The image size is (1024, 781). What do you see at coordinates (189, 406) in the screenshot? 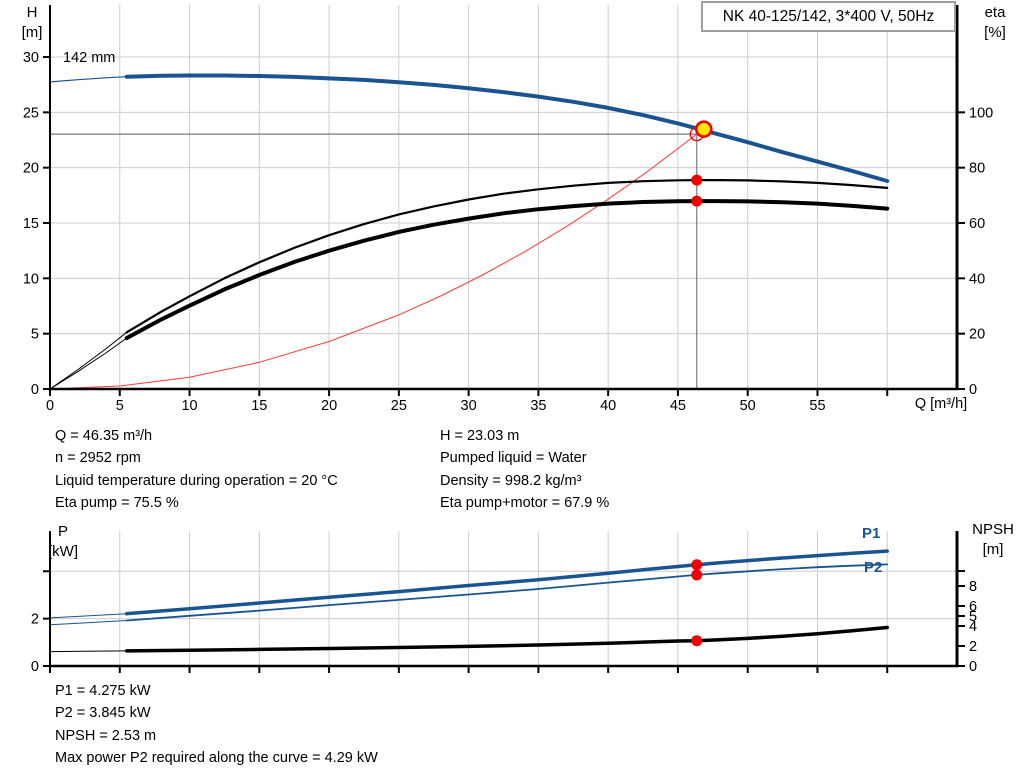
I see `x-tick-label: 10` at bounding box center [189, 406].